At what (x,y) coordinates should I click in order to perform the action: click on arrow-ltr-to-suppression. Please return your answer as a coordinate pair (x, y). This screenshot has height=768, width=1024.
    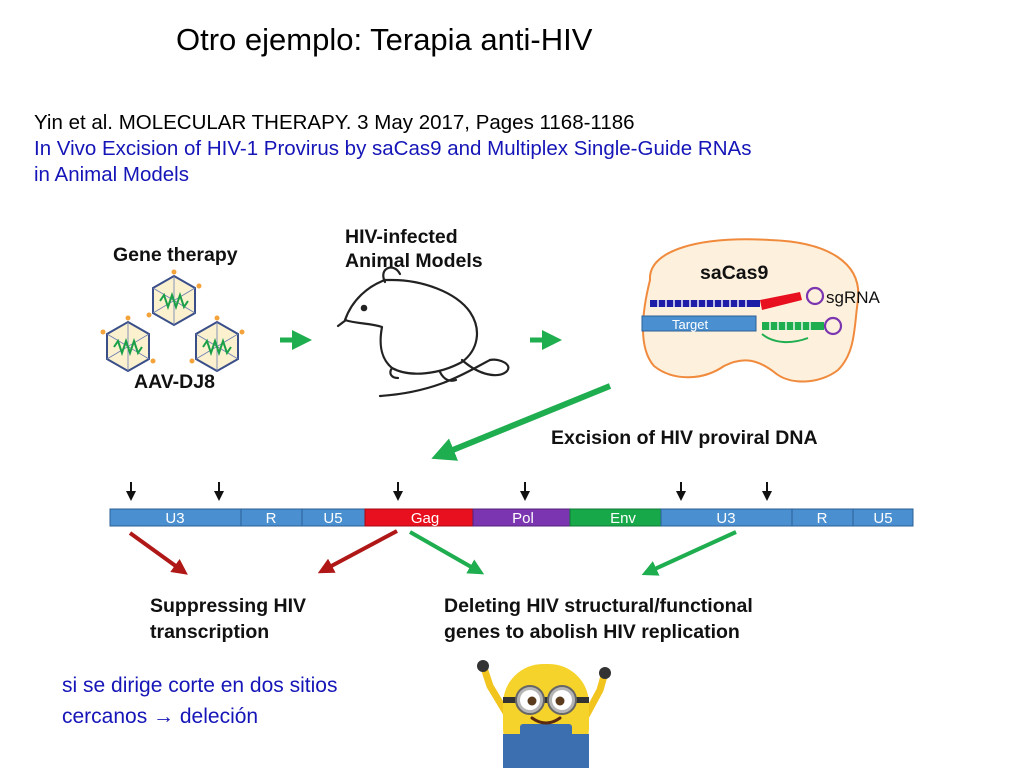
    Looking at the image, I should click on (158, 553).